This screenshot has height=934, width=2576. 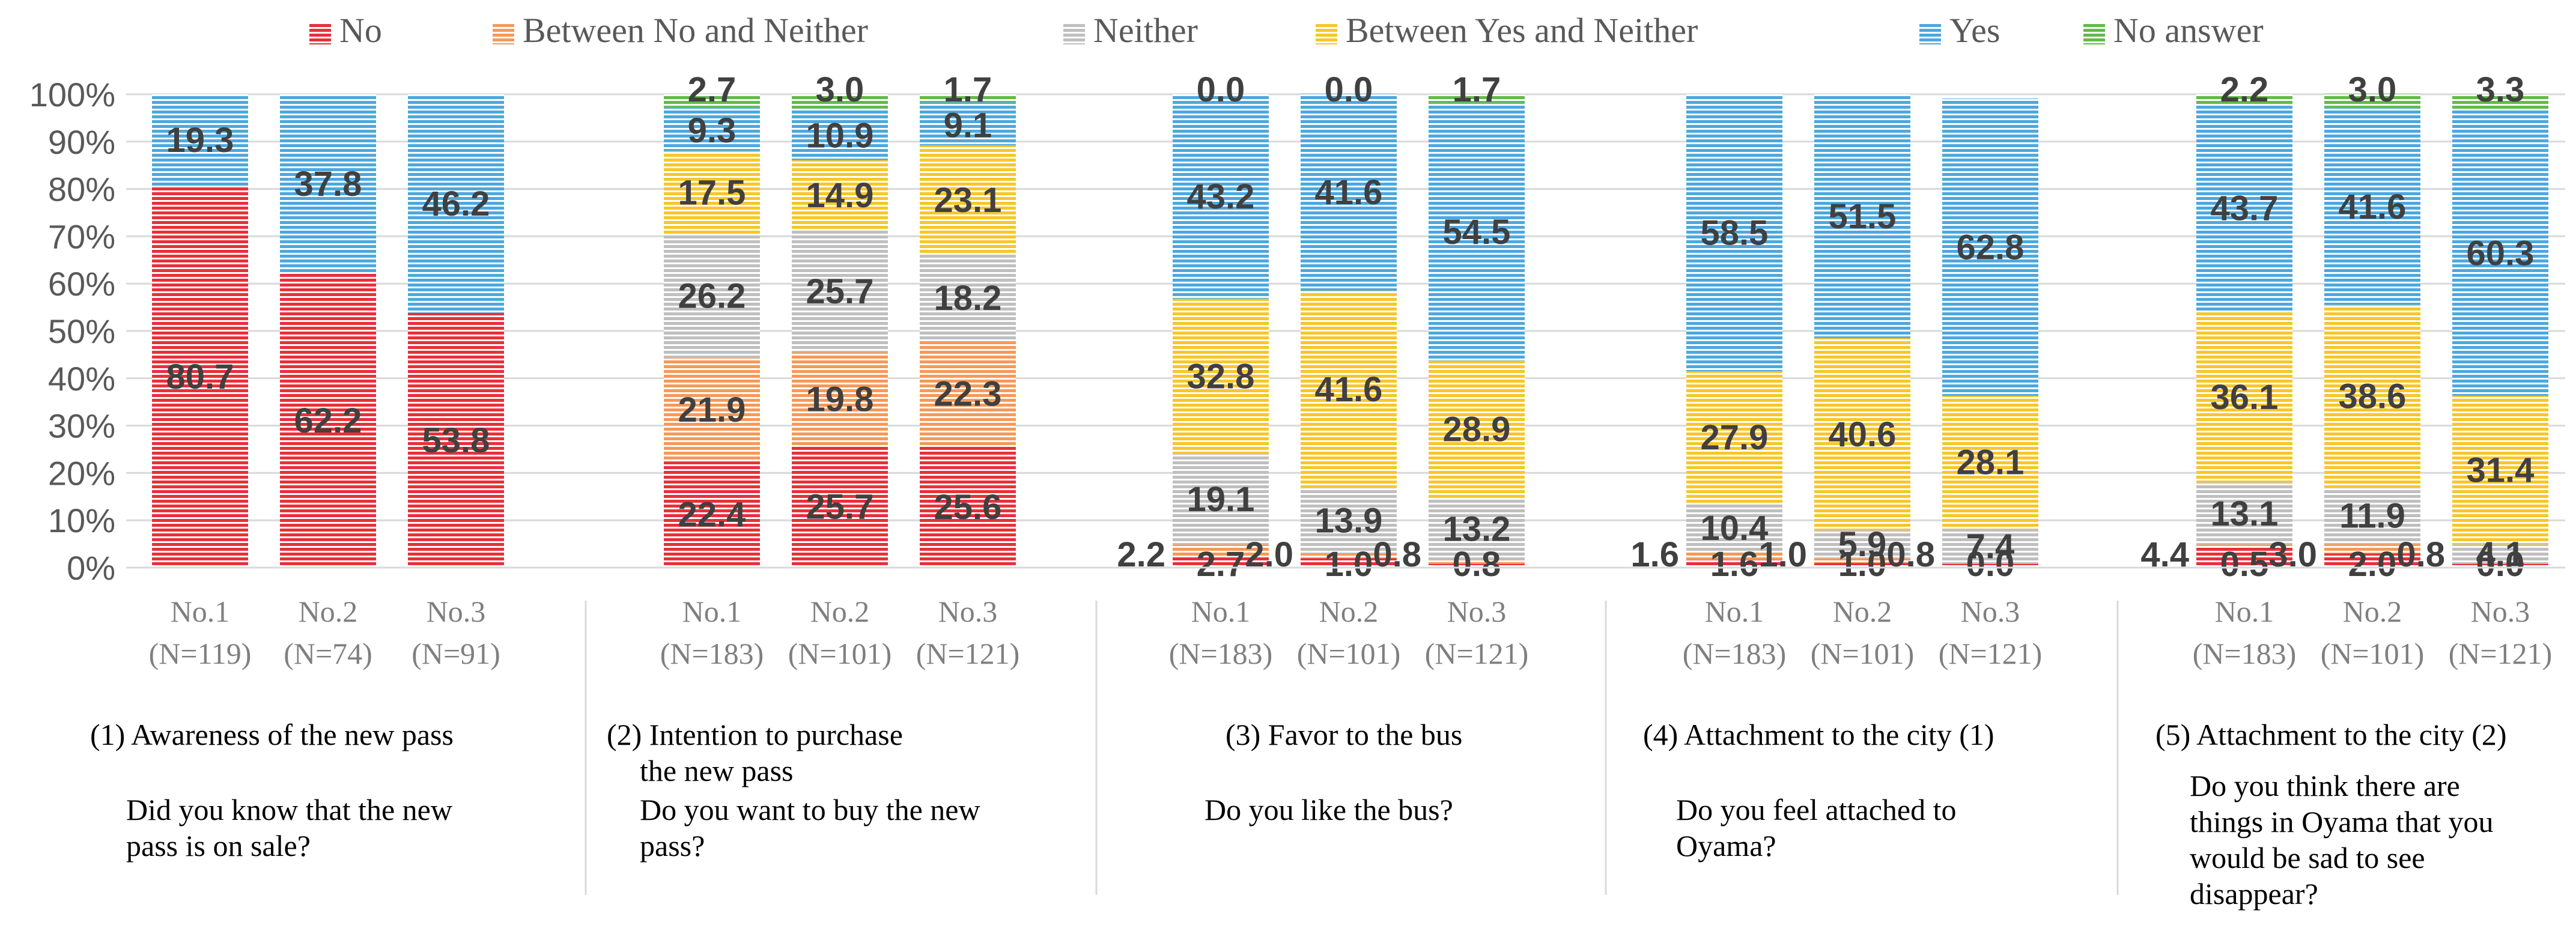 I want to click on y-tick-label: 40%, so click(x=81, y=379).